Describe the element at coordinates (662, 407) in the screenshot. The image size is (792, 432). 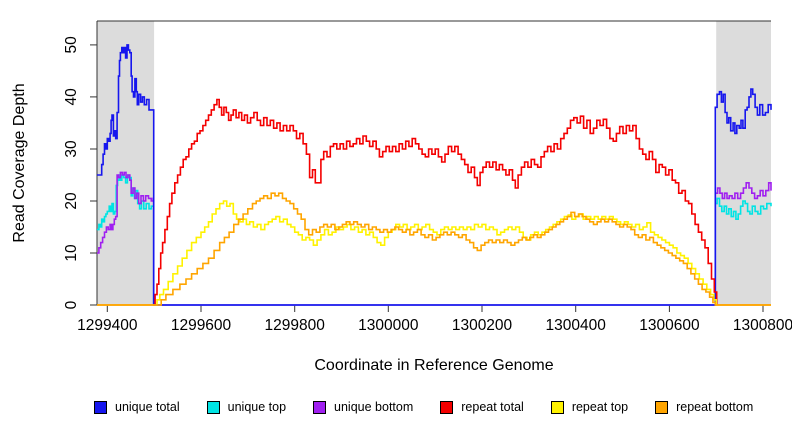
I see `repeat-bottom-swatch-icon` at that location.